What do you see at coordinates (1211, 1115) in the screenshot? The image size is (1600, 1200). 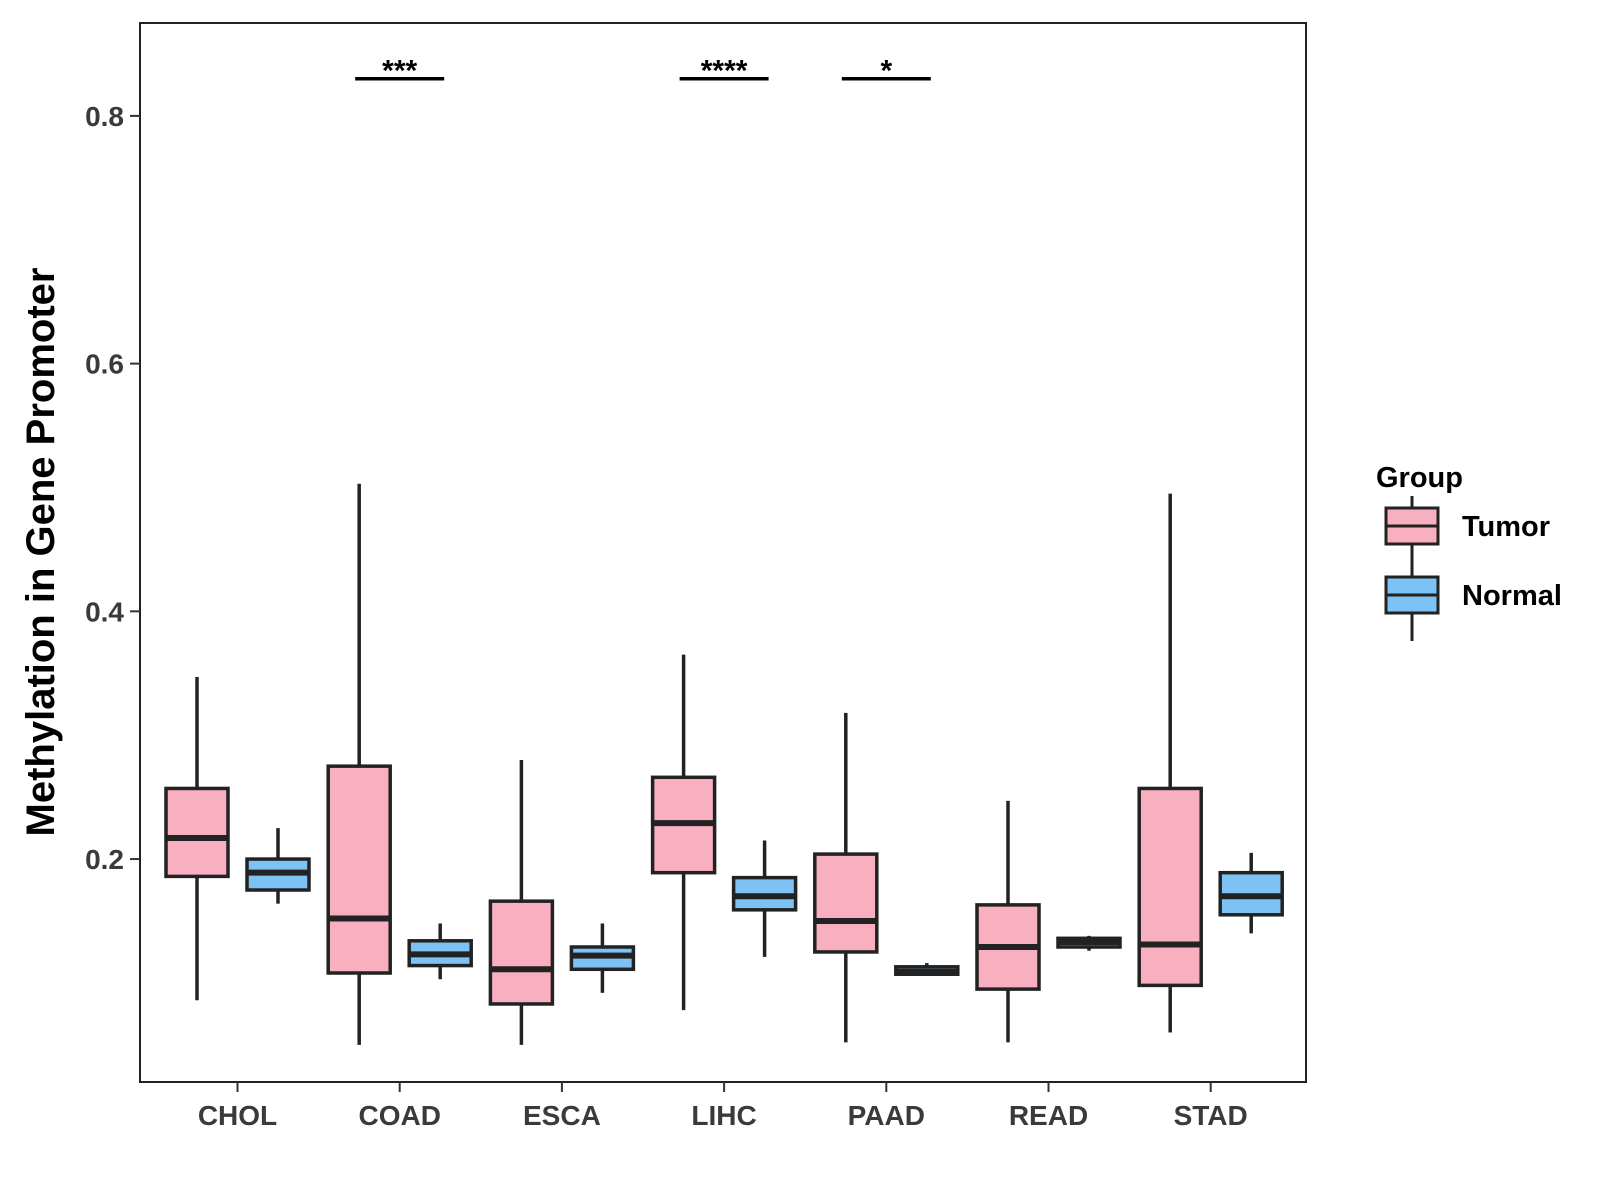 I see `x-tick-label-stad: STAD` at bounding box center [1211, 1115].